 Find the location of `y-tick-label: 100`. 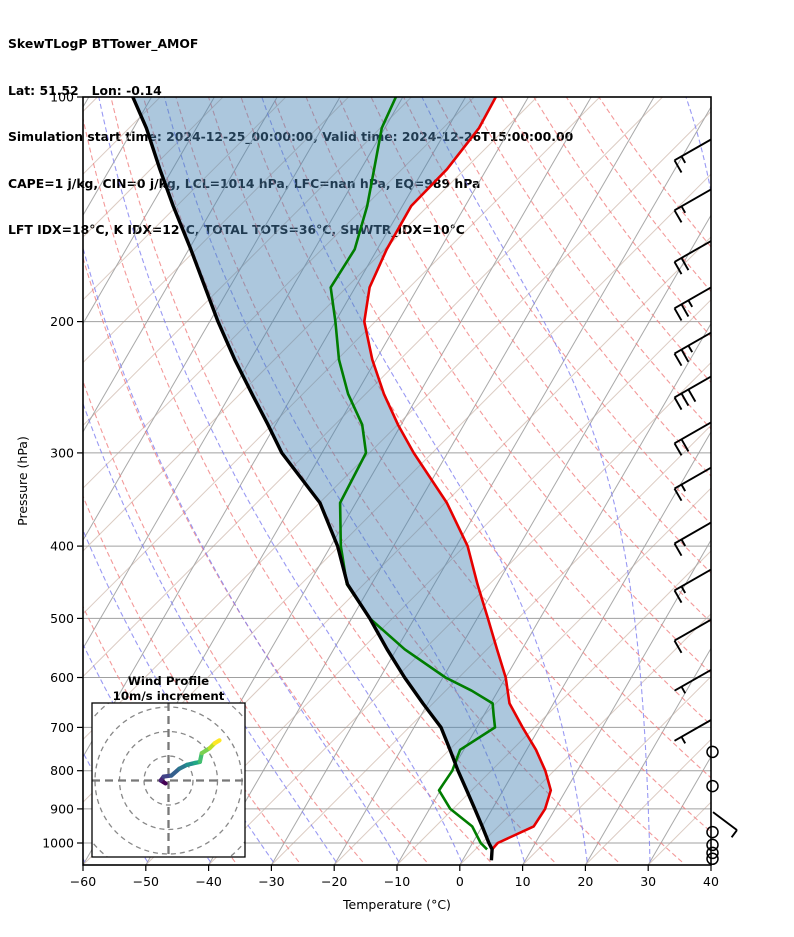

y-tick-label: 100 is located at coordinates (62, 97).